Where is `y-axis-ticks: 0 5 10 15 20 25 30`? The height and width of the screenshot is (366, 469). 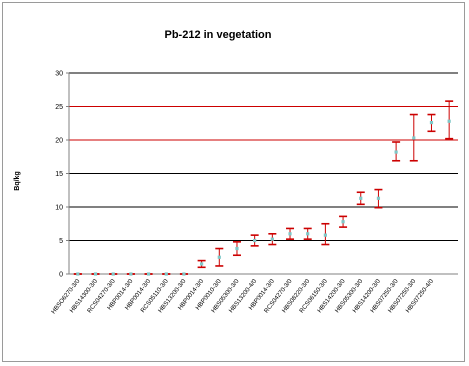 y-axis-ticks: 0 5 10 15 20 25 30 is located at coordinates (62, 175).